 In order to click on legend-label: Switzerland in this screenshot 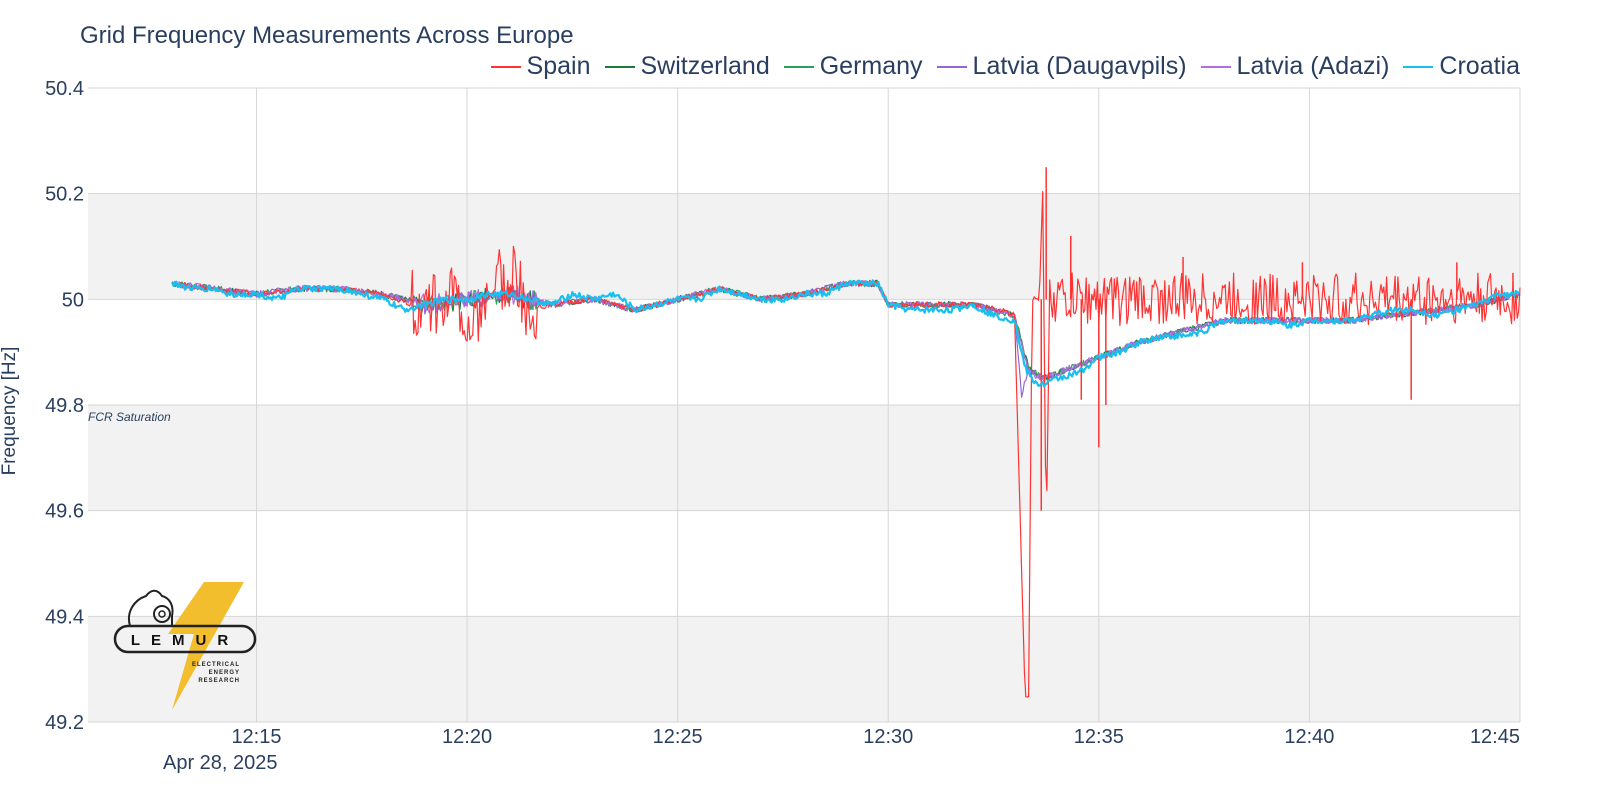, I will do `click(705, 66)`.